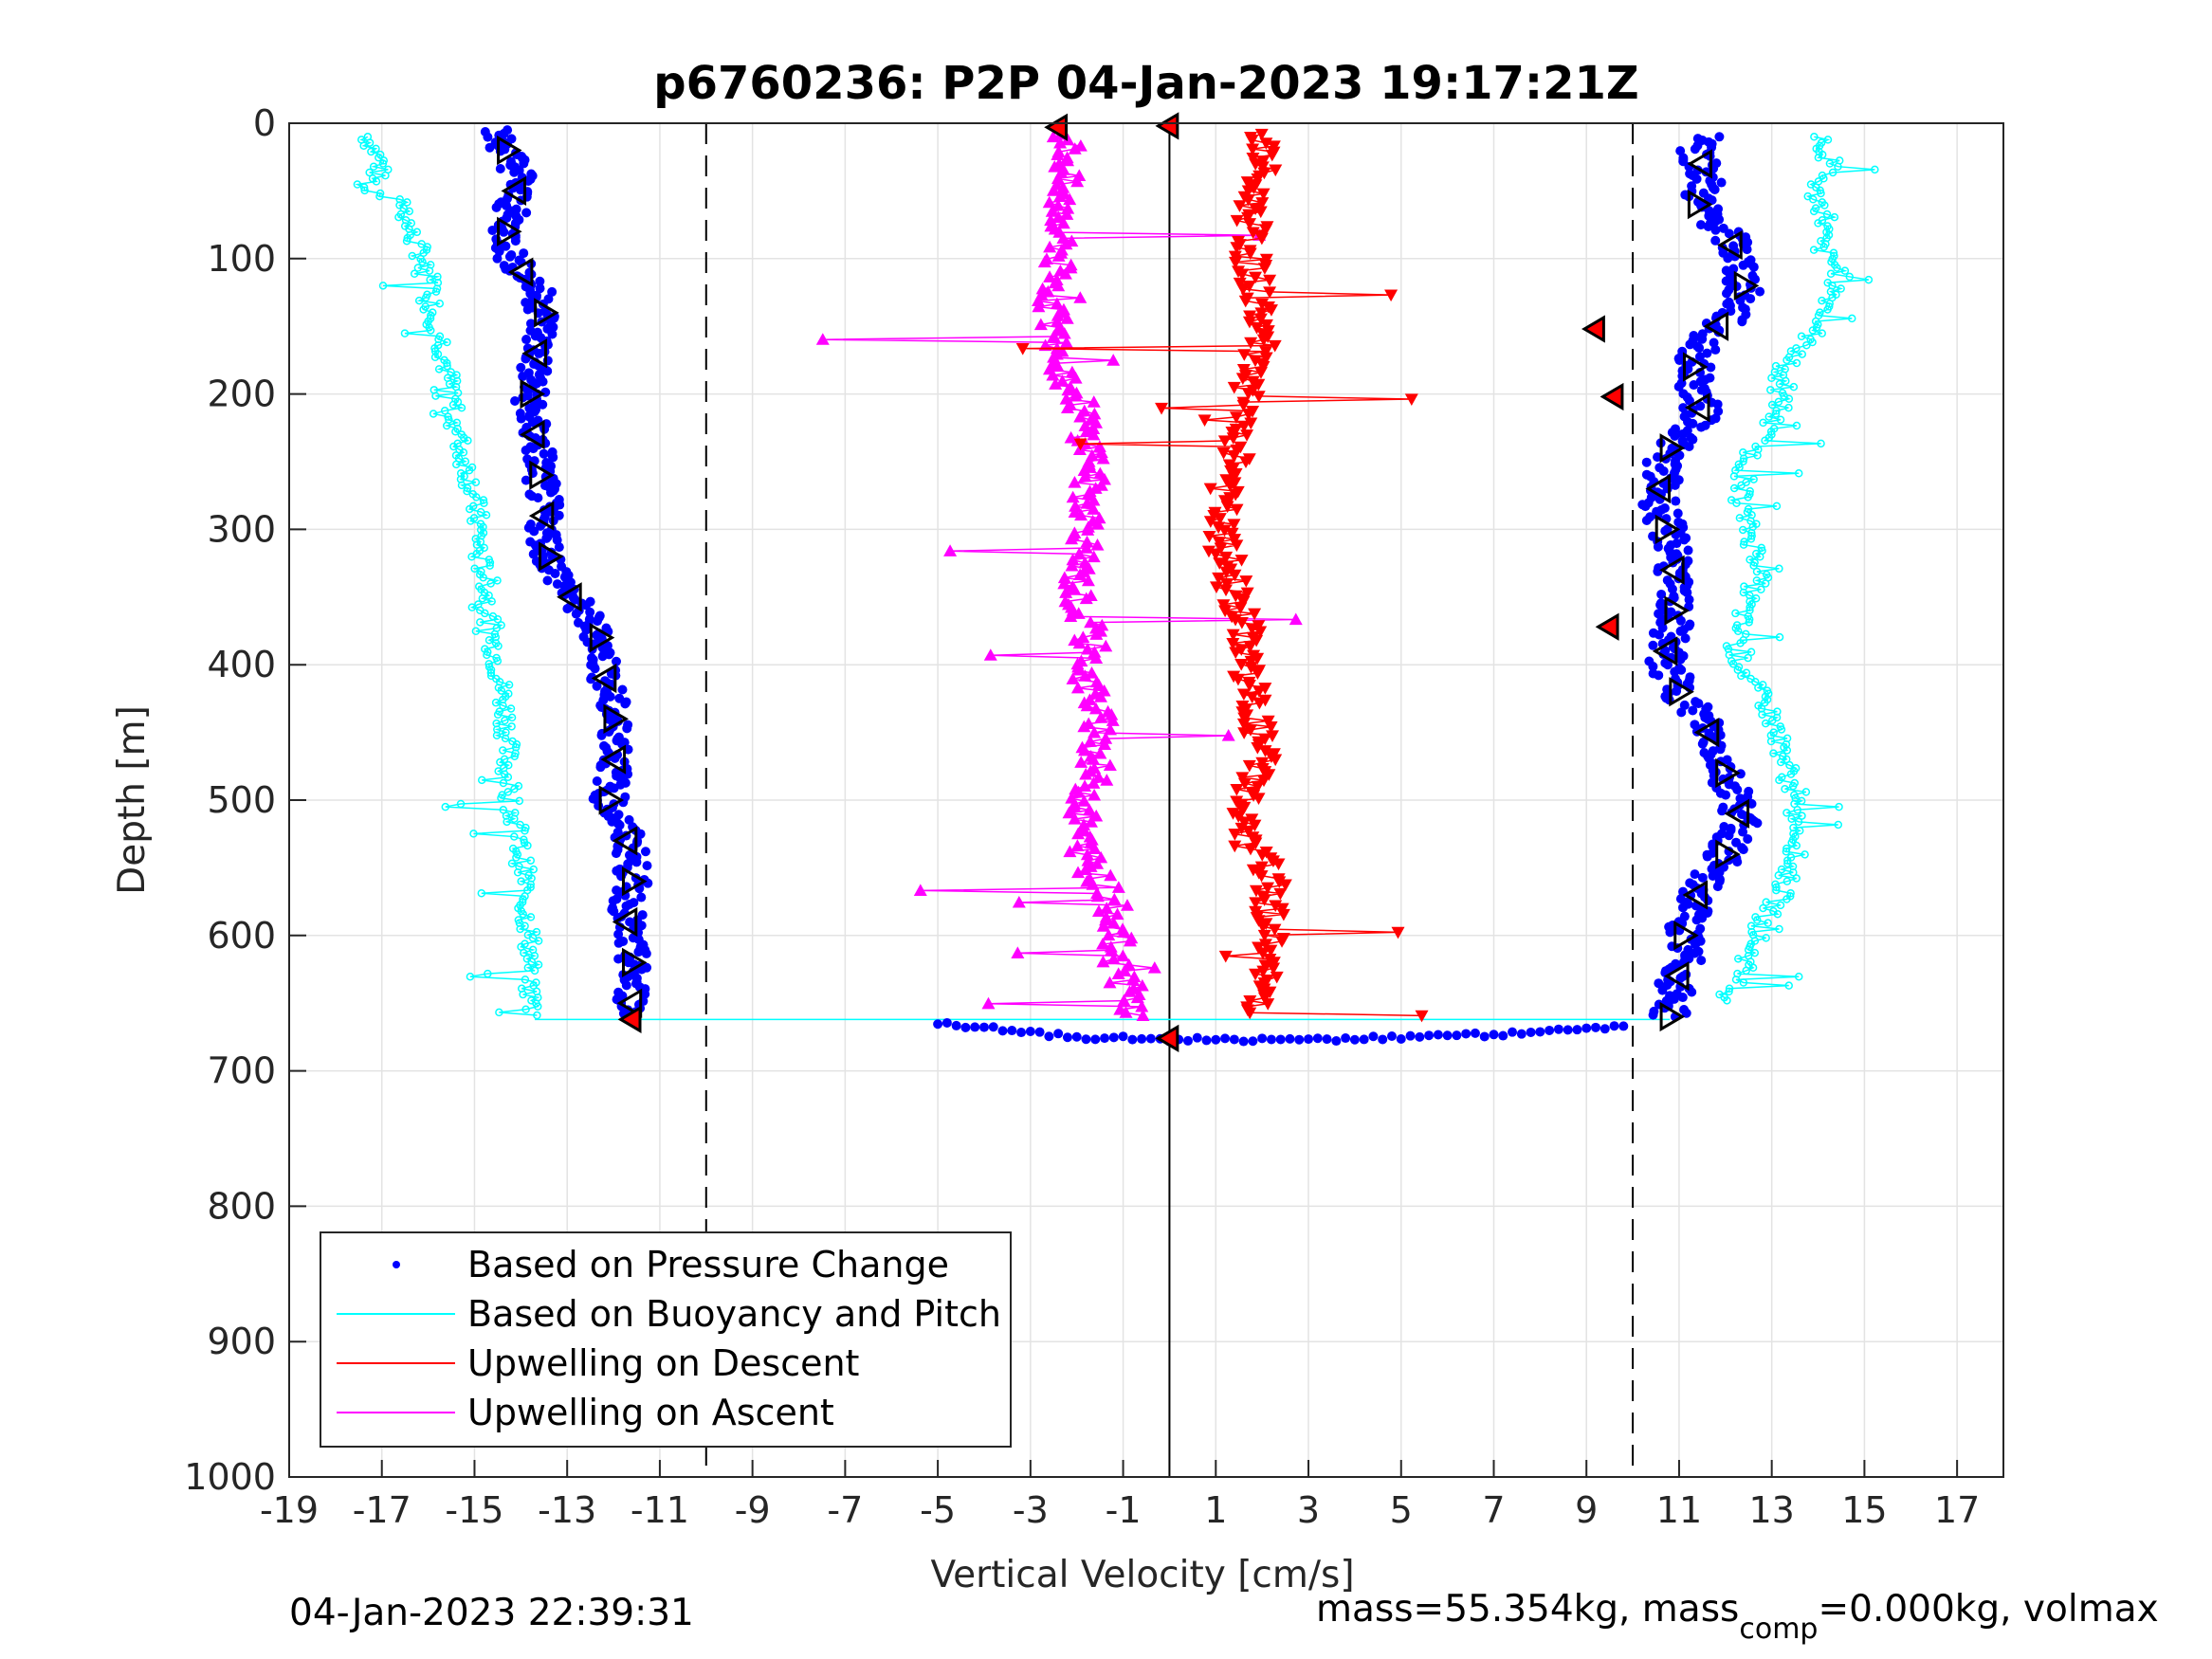 This screenshot has width=2212, height=1659. Describe the element at coordinates (1527, 1609) in the screenshot. I see `mass-footer-main: mass=55.354kg, mass` at that location.